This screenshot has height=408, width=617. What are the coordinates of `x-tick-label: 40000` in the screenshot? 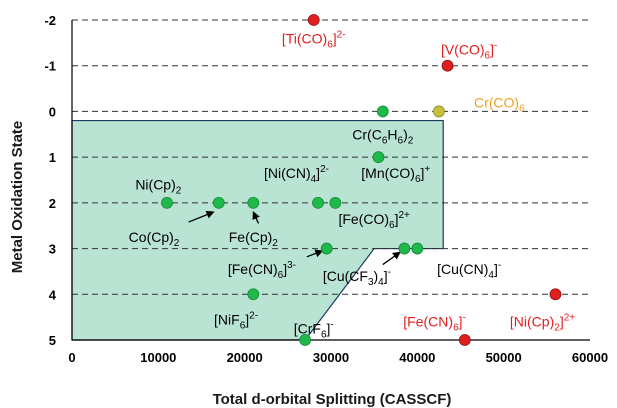 It's located at (417, 357).